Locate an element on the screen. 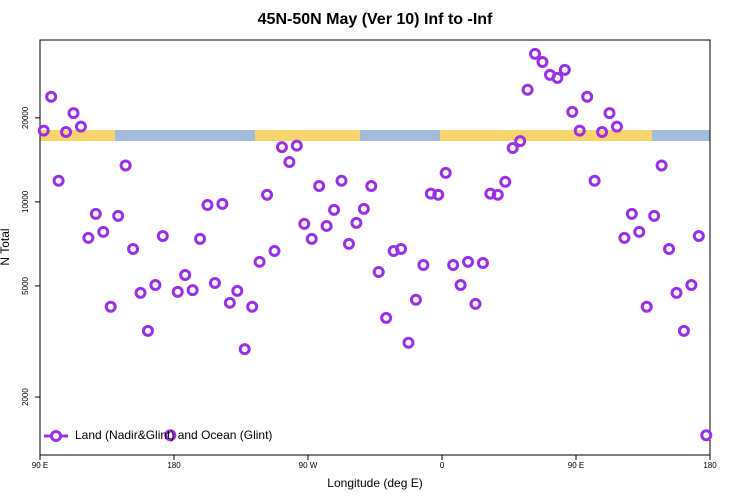 This screenshot has width=750, height=500. x-axis-label: Longitude (deg E) is located at coordinates (374, 483).